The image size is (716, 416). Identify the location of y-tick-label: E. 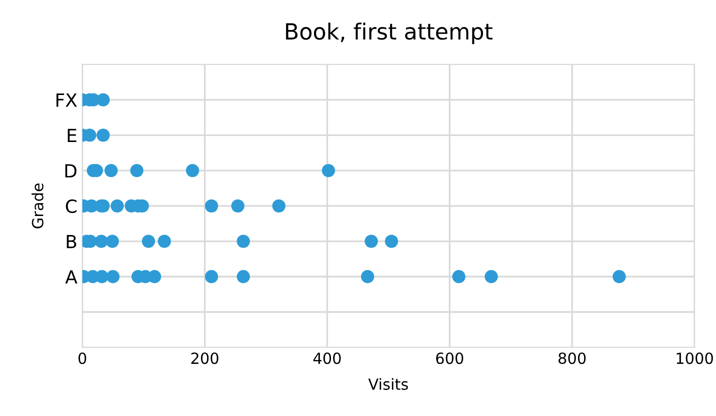
(72, 135).